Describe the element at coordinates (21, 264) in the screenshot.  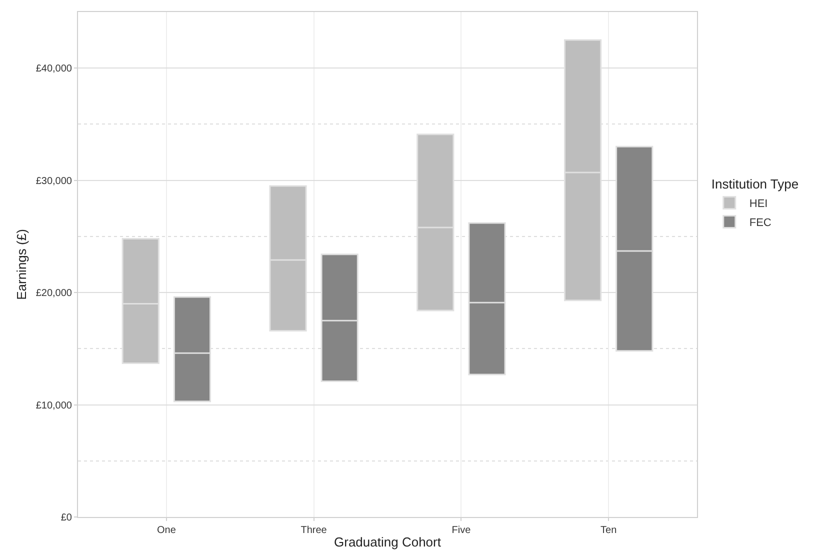
I see `y-axis-title: Earnings (£)` at that location.